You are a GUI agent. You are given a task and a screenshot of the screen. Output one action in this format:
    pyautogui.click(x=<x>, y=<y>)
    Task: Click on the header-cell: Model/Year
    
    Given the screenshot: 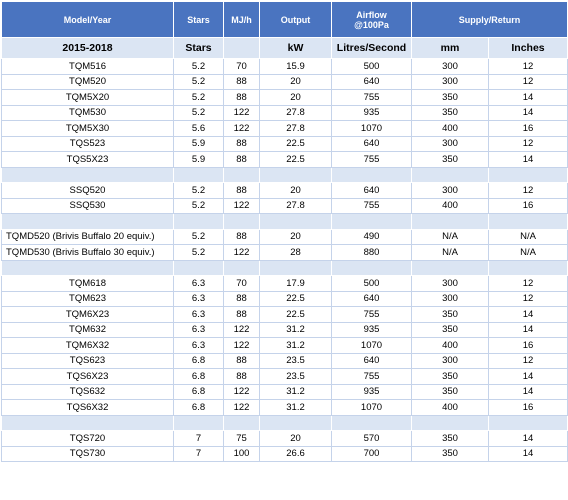 What is the action you would take?
    pyautogui.click(x=87, y=19)
    